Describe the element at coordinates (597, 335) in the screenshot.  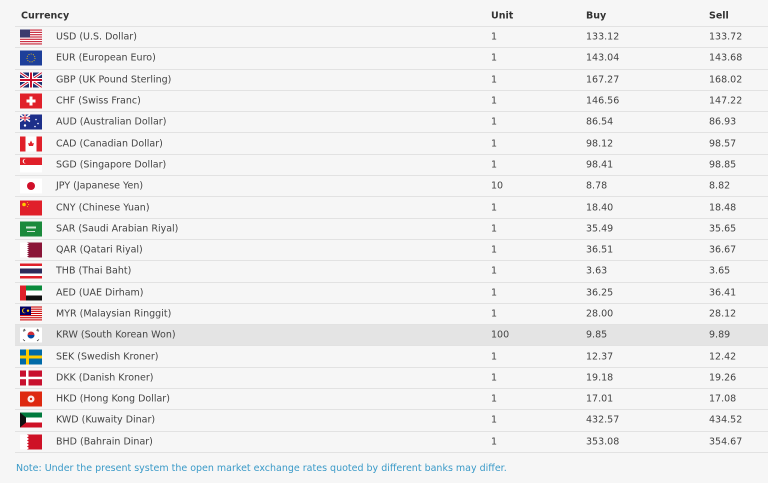
I see `buy-rate: 9.85` at that location.